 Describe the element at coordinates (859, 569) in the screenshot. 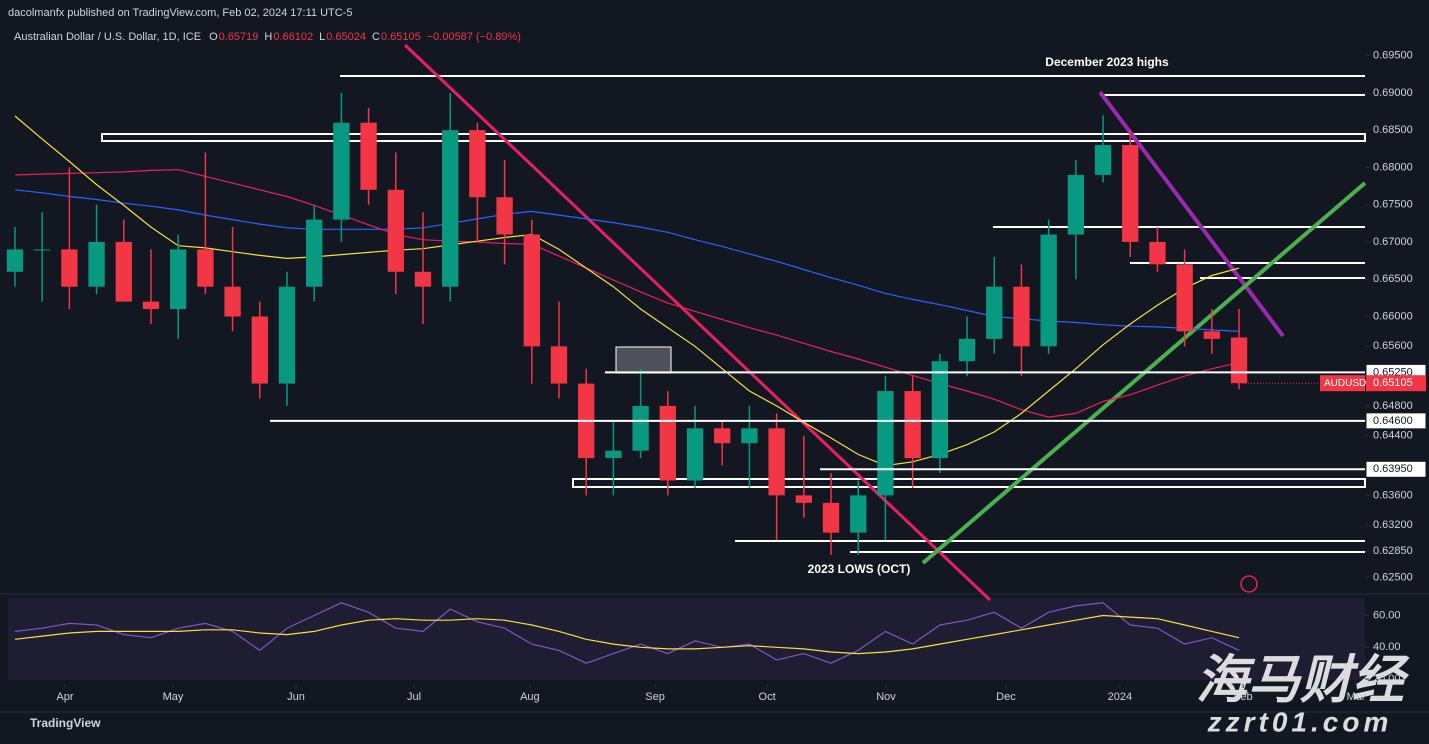

I see `annotation: 2023 LOWS (OCT)` at that location.